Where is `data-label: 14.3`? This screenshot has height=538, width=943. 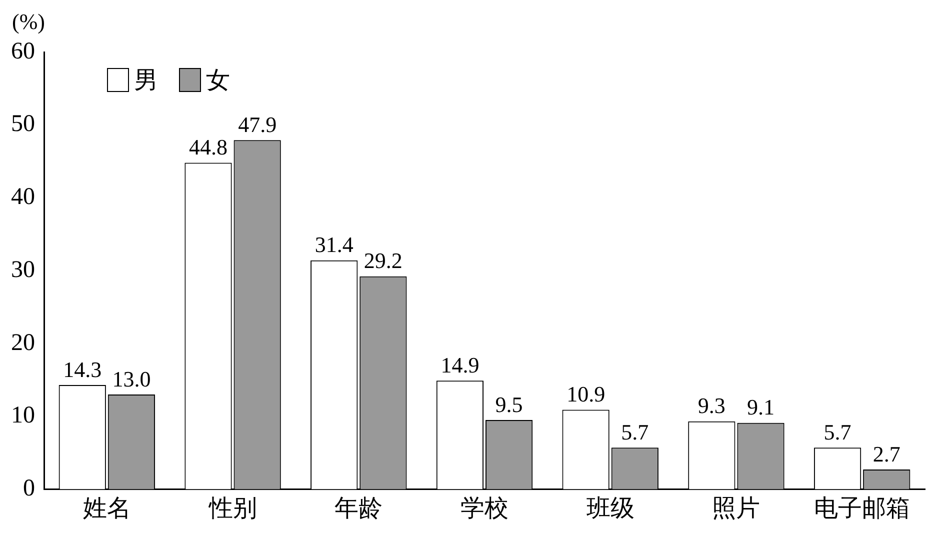 data-label: 14.3 is located at coordinates (82, 369).